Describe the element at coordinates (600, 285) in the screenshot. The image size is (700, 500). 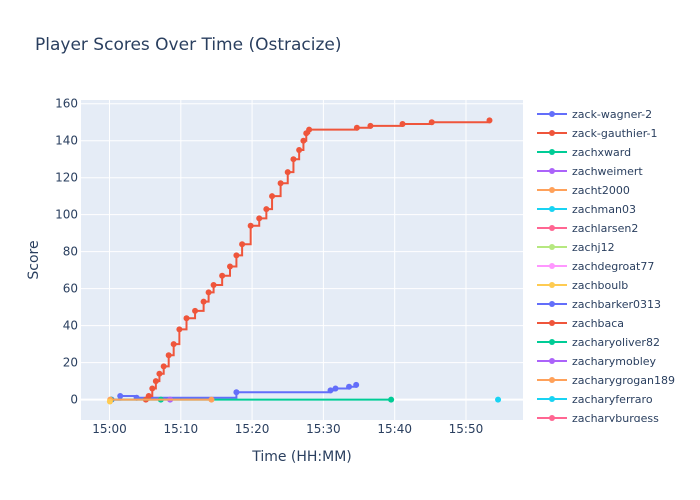
I see `legend-label: zachboulb` at that location.